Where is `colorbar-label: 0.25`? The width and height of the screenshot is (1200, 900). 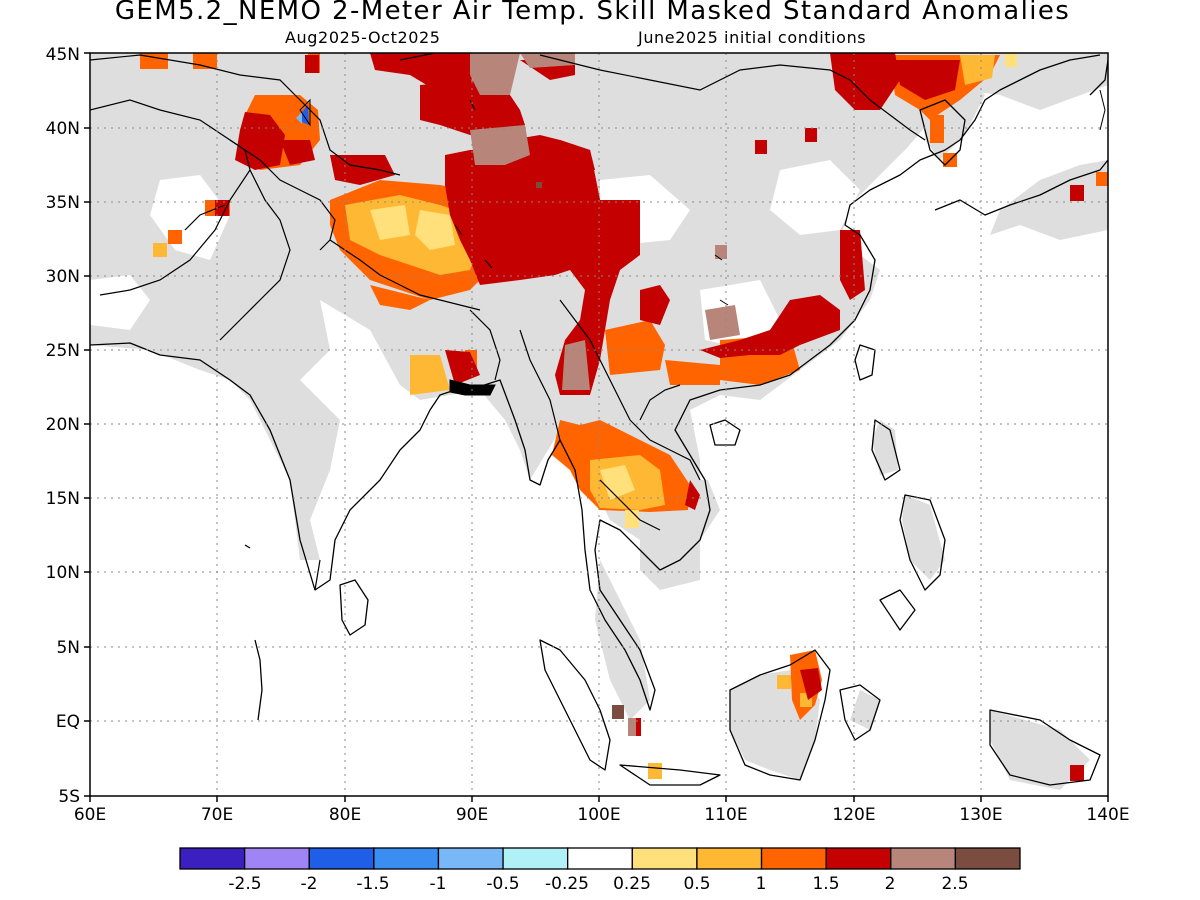 colorbar-label: 0.25 is located at coordinates (632, 884).